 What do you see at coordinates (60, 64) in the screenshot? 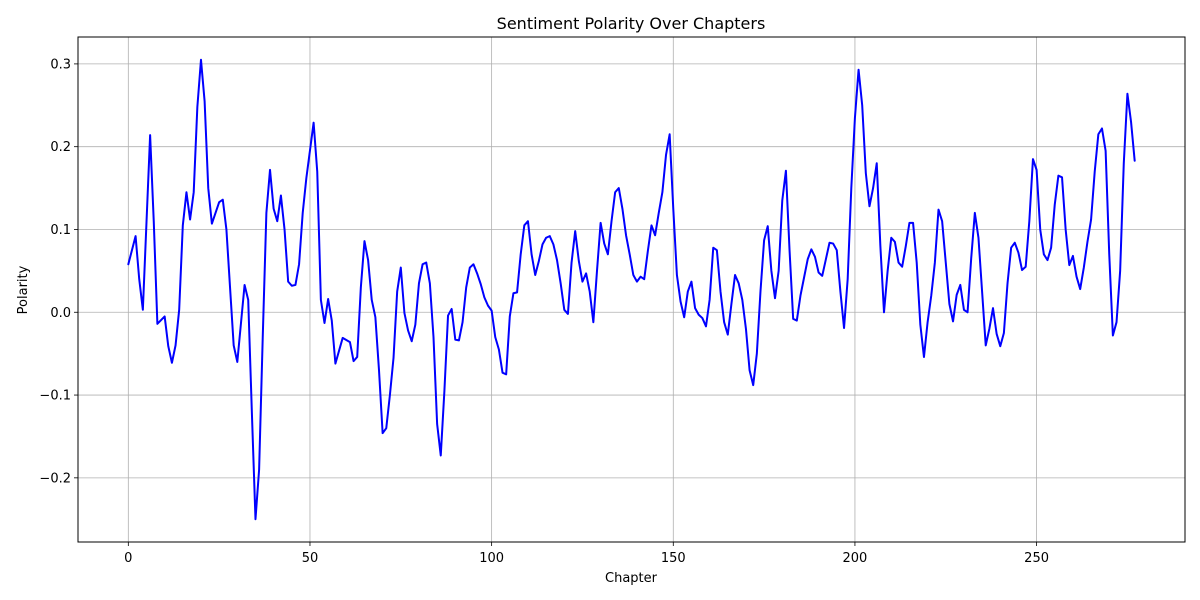
I see `y-tick-label: 0.3` at bounding box center [60, 64].